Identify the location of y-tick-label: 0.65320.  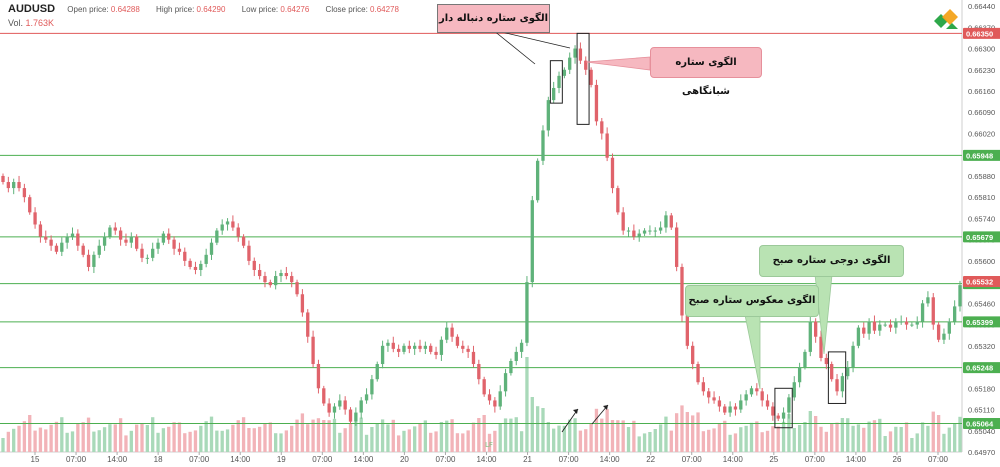
(981, 346).